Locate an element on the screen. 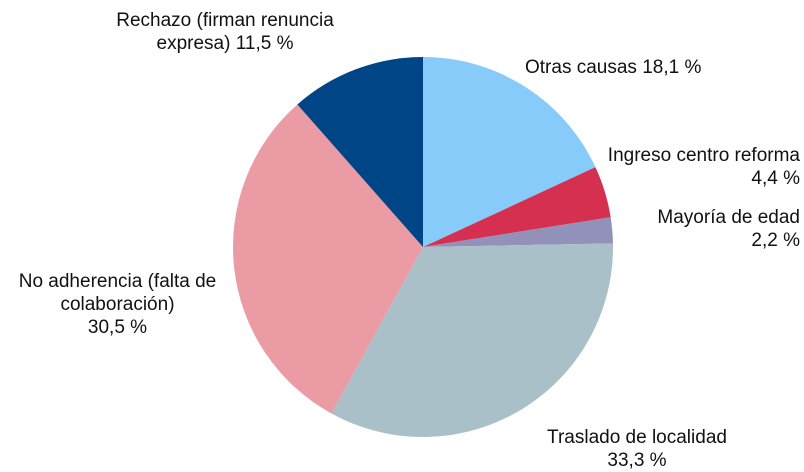 The image size is (804, 472). category-label: Rechazo (firman renuncia expresa) is located at coordinates (225, 32).